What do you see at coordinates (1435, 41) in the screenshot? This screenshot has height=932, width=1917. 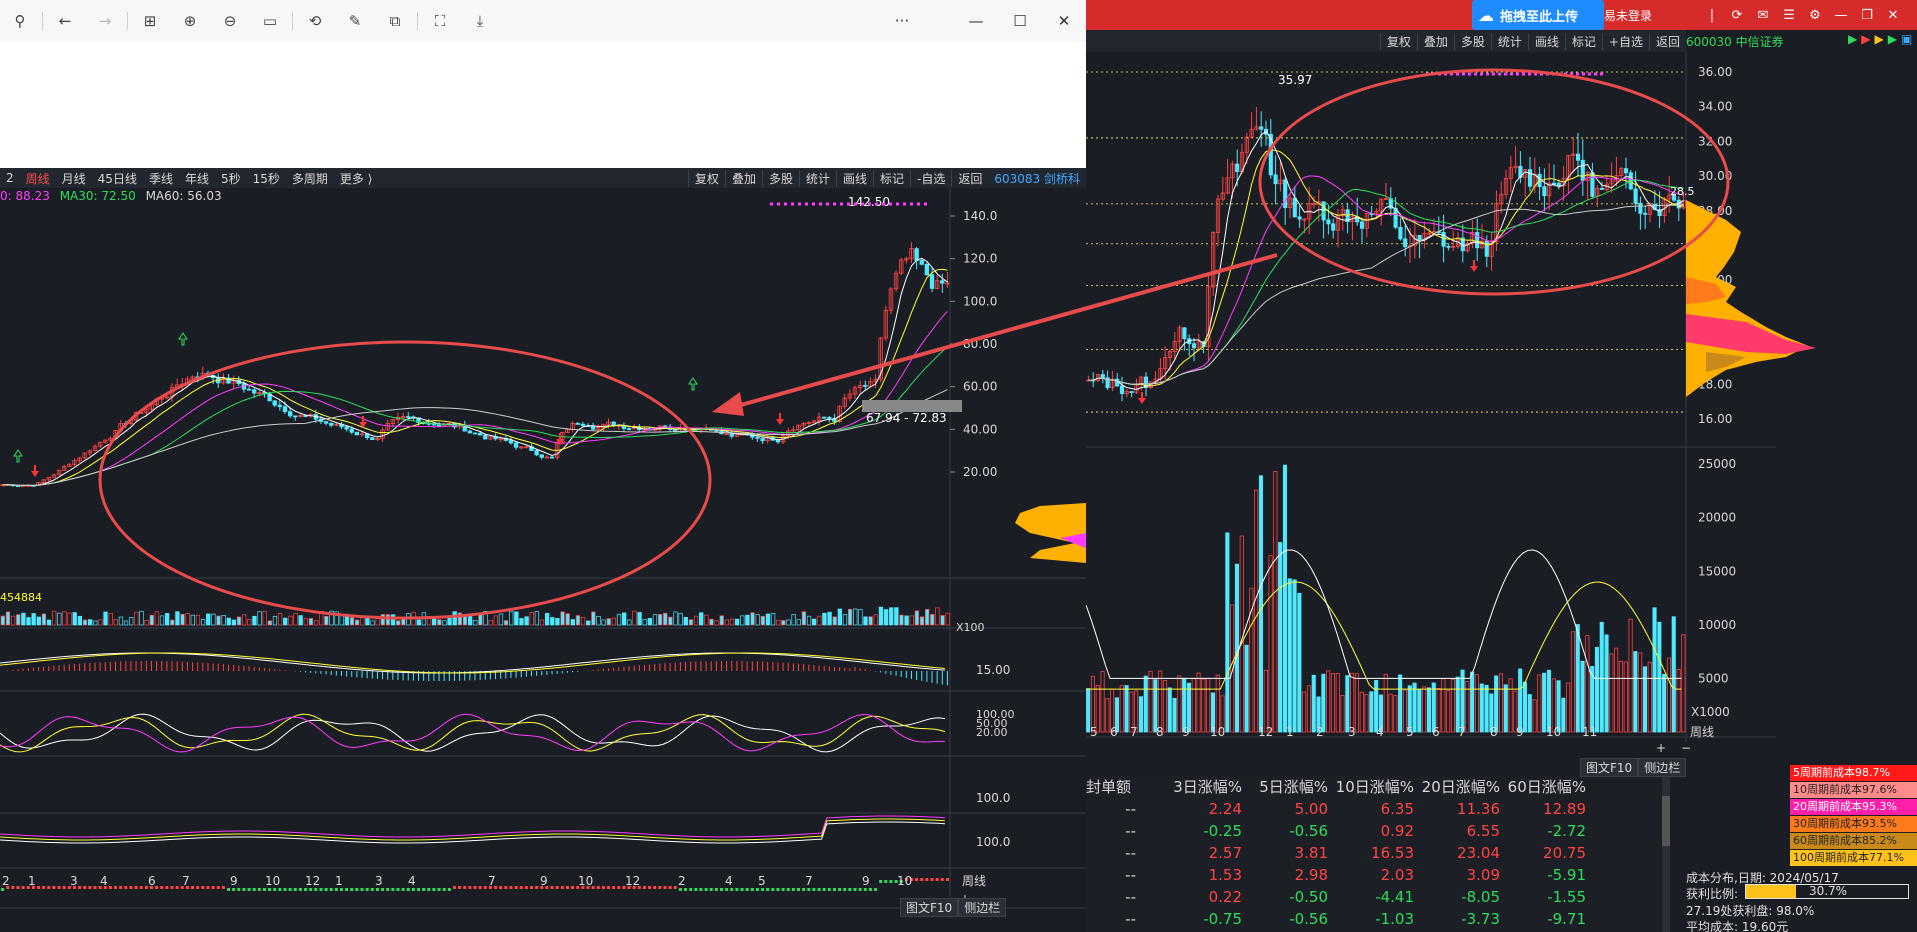 I see `right-tool-tab-1: 叠加` at bounding box center [1435, 41].